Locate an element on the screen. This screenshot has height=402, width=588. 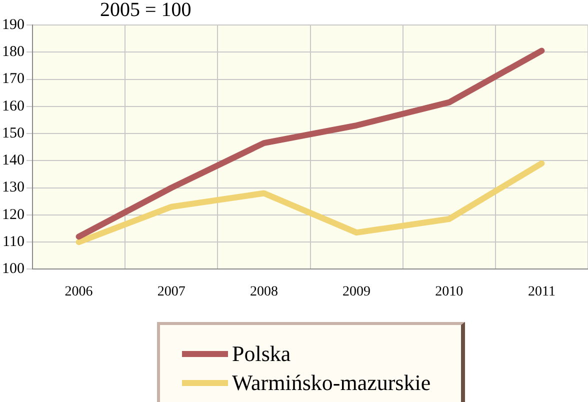
x-tick-label: 2008 is located at coordinates (264, 292).